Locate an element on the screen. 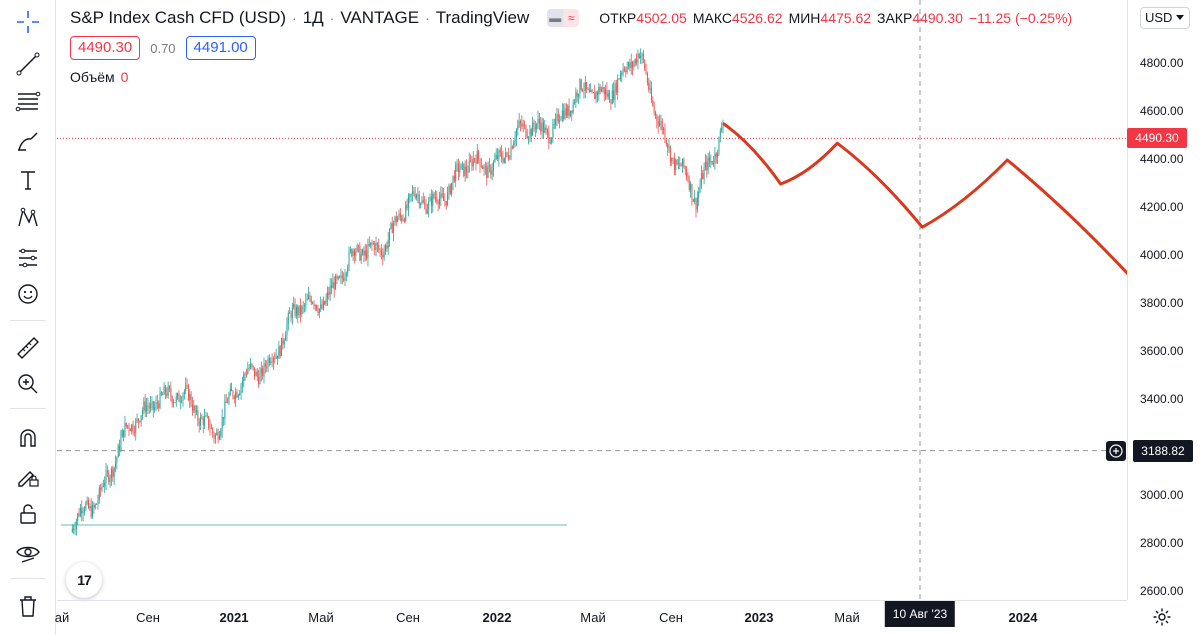  emoji-tool-icon is located at coordinates (28, 294).